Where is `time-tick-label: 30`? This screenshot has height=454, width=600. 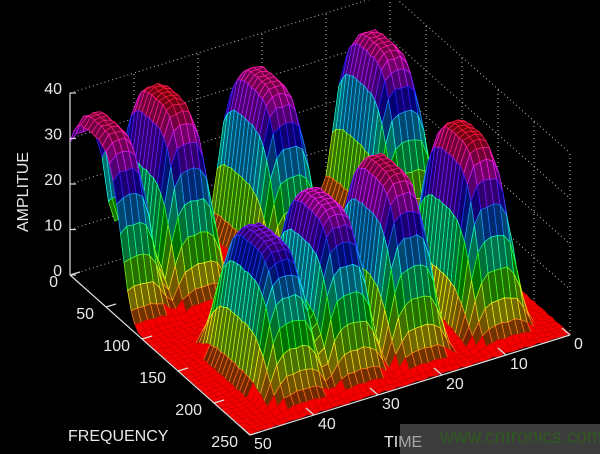 time-tick-label: 30 is located at coordinates (391, 404).